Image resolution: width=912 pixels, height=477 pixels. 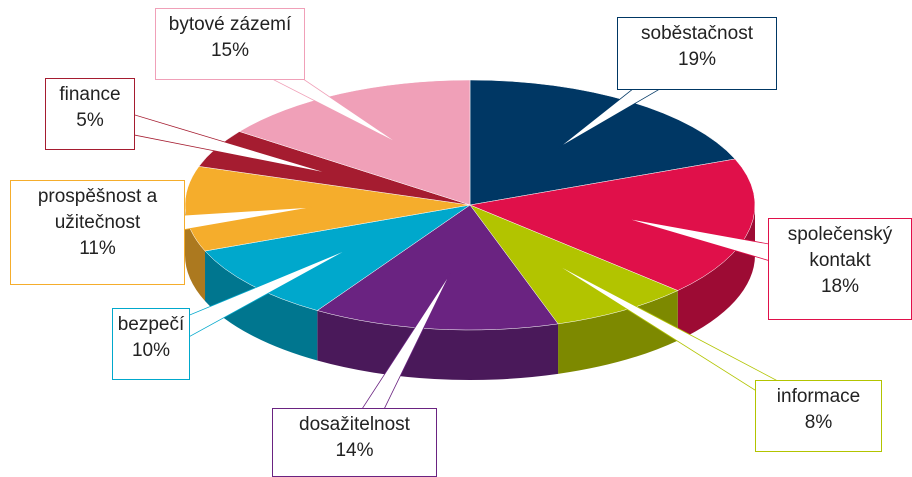 I want to click on value-label: 8%, so click(x=818, y=422).